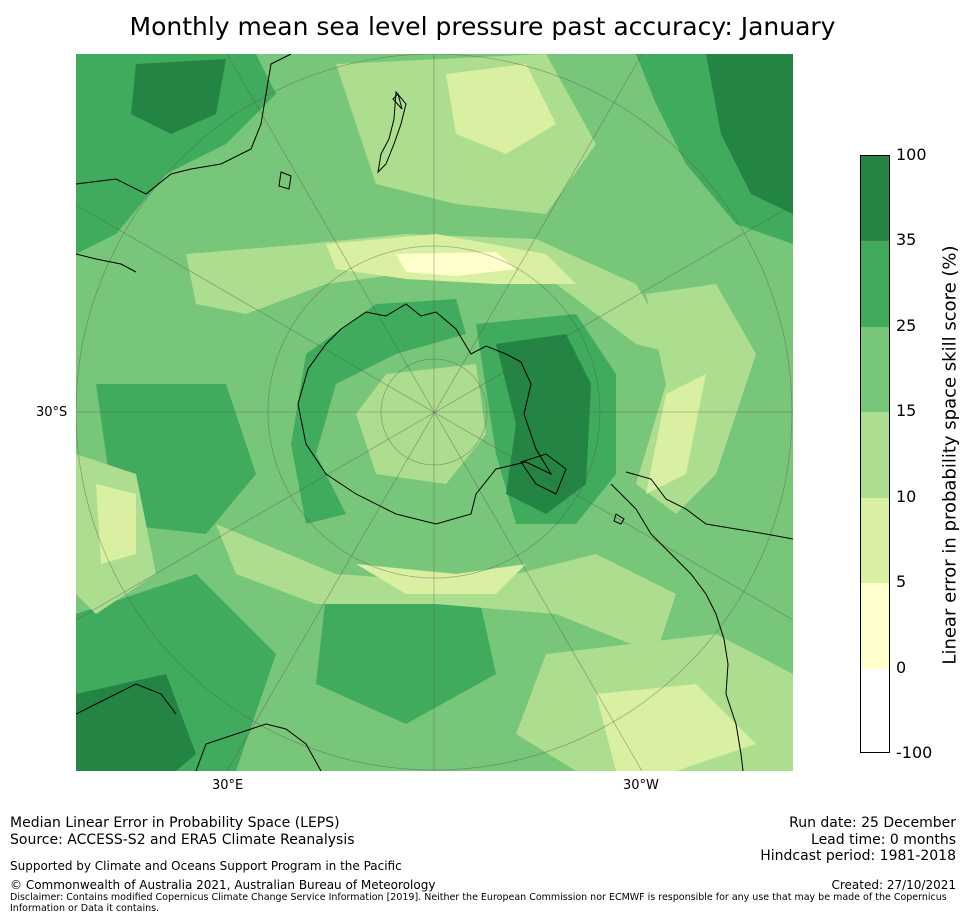  Describe the element at coordinates (911, 154) in the screenshot. I see `colorbar-tick: 100` at that location.